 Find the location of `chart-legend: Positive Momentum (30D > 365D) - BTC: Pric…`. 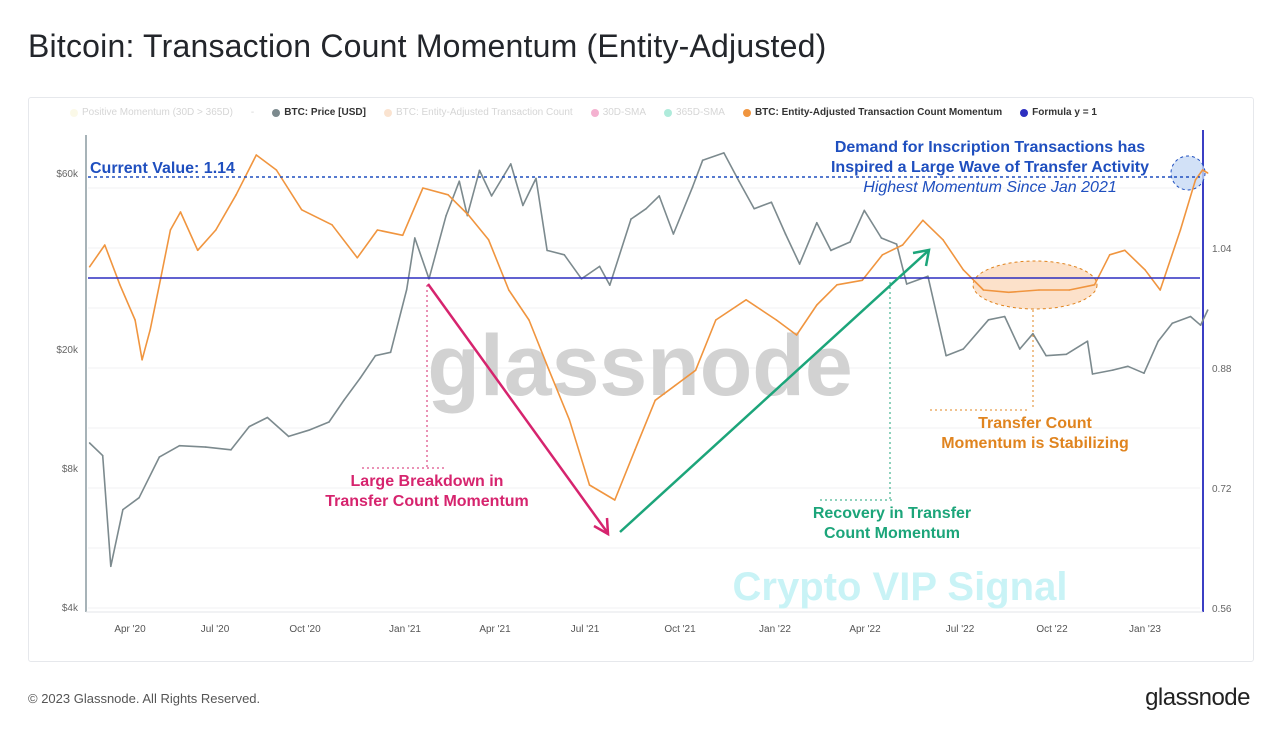

chart-legend: Positive Momentum (30D > 365D) - BTC: Pric… is located at coordinates (583, 112).